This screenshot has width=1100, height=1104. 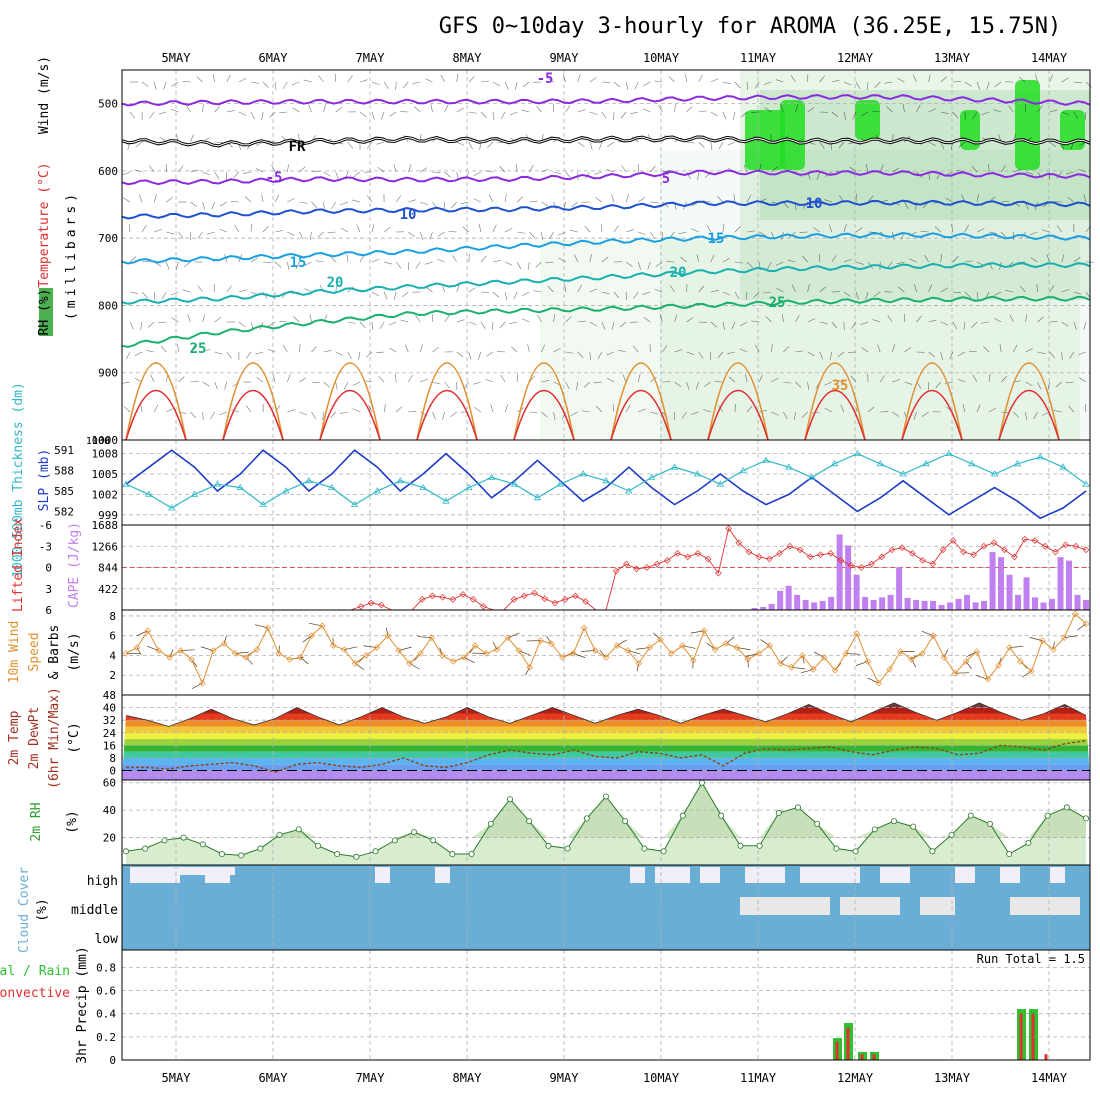 I want to click on slp-tick: 1008, so click(x=105, y=454).